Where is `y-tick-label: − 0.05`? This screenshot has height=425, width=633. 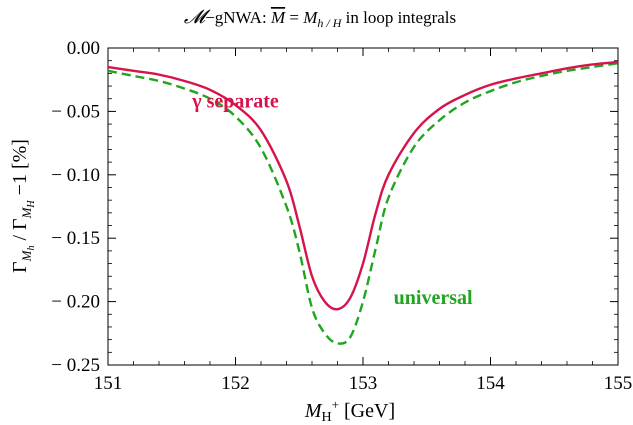
y-tick-label: − 0.05 is located at coordinates (75, 111).